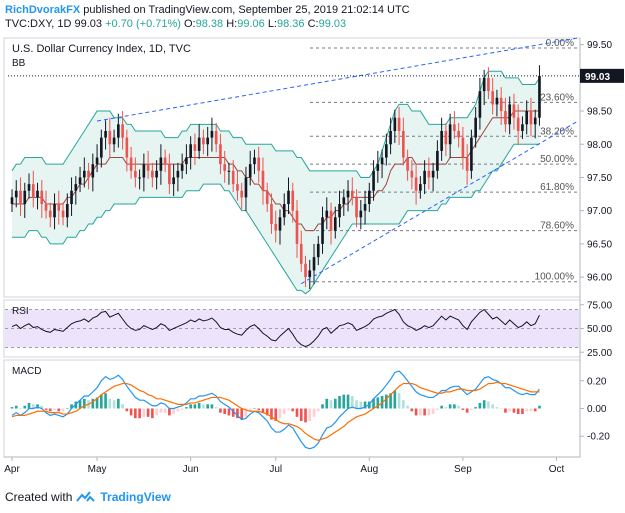 The width and height of the screenshot is (625, 513). Describe the element at coordinates (557, 187) in the screenshot. I see `fib-level-label: 61.80%` at that location.